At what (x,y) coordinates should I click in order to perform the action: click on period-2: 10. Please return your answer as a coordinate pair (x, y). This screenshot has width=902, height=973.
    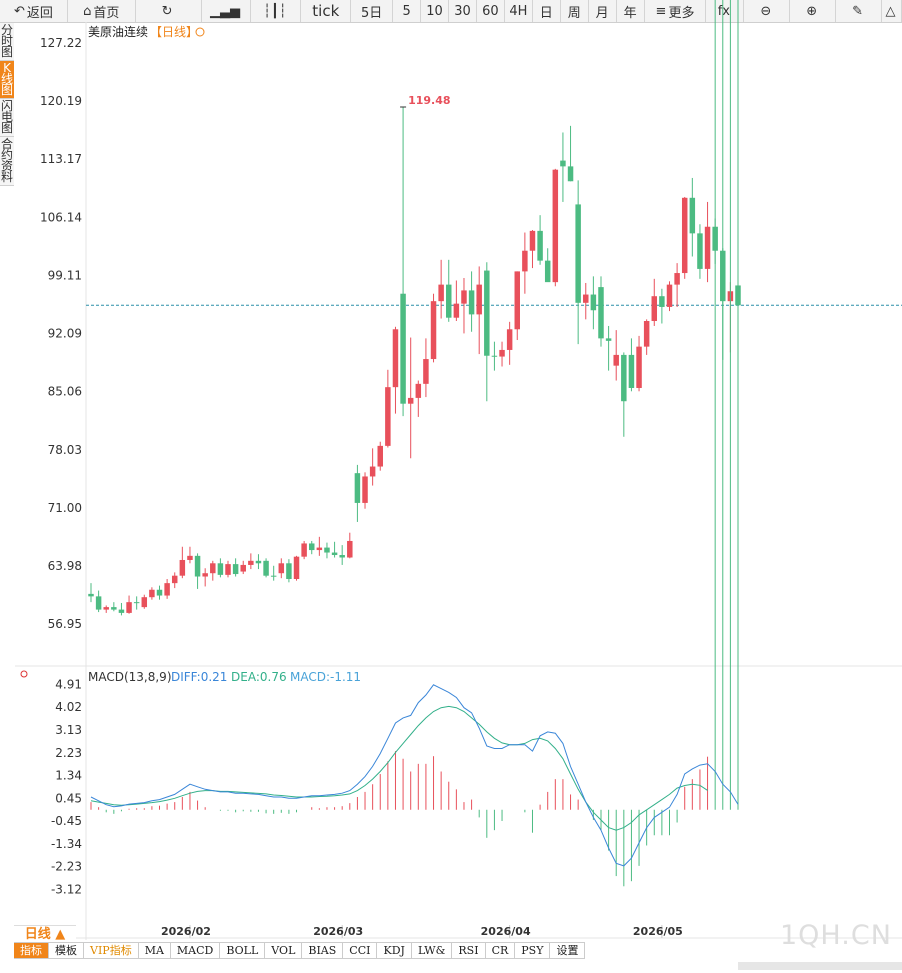
    Looking at the image, I should click on (435, 11).